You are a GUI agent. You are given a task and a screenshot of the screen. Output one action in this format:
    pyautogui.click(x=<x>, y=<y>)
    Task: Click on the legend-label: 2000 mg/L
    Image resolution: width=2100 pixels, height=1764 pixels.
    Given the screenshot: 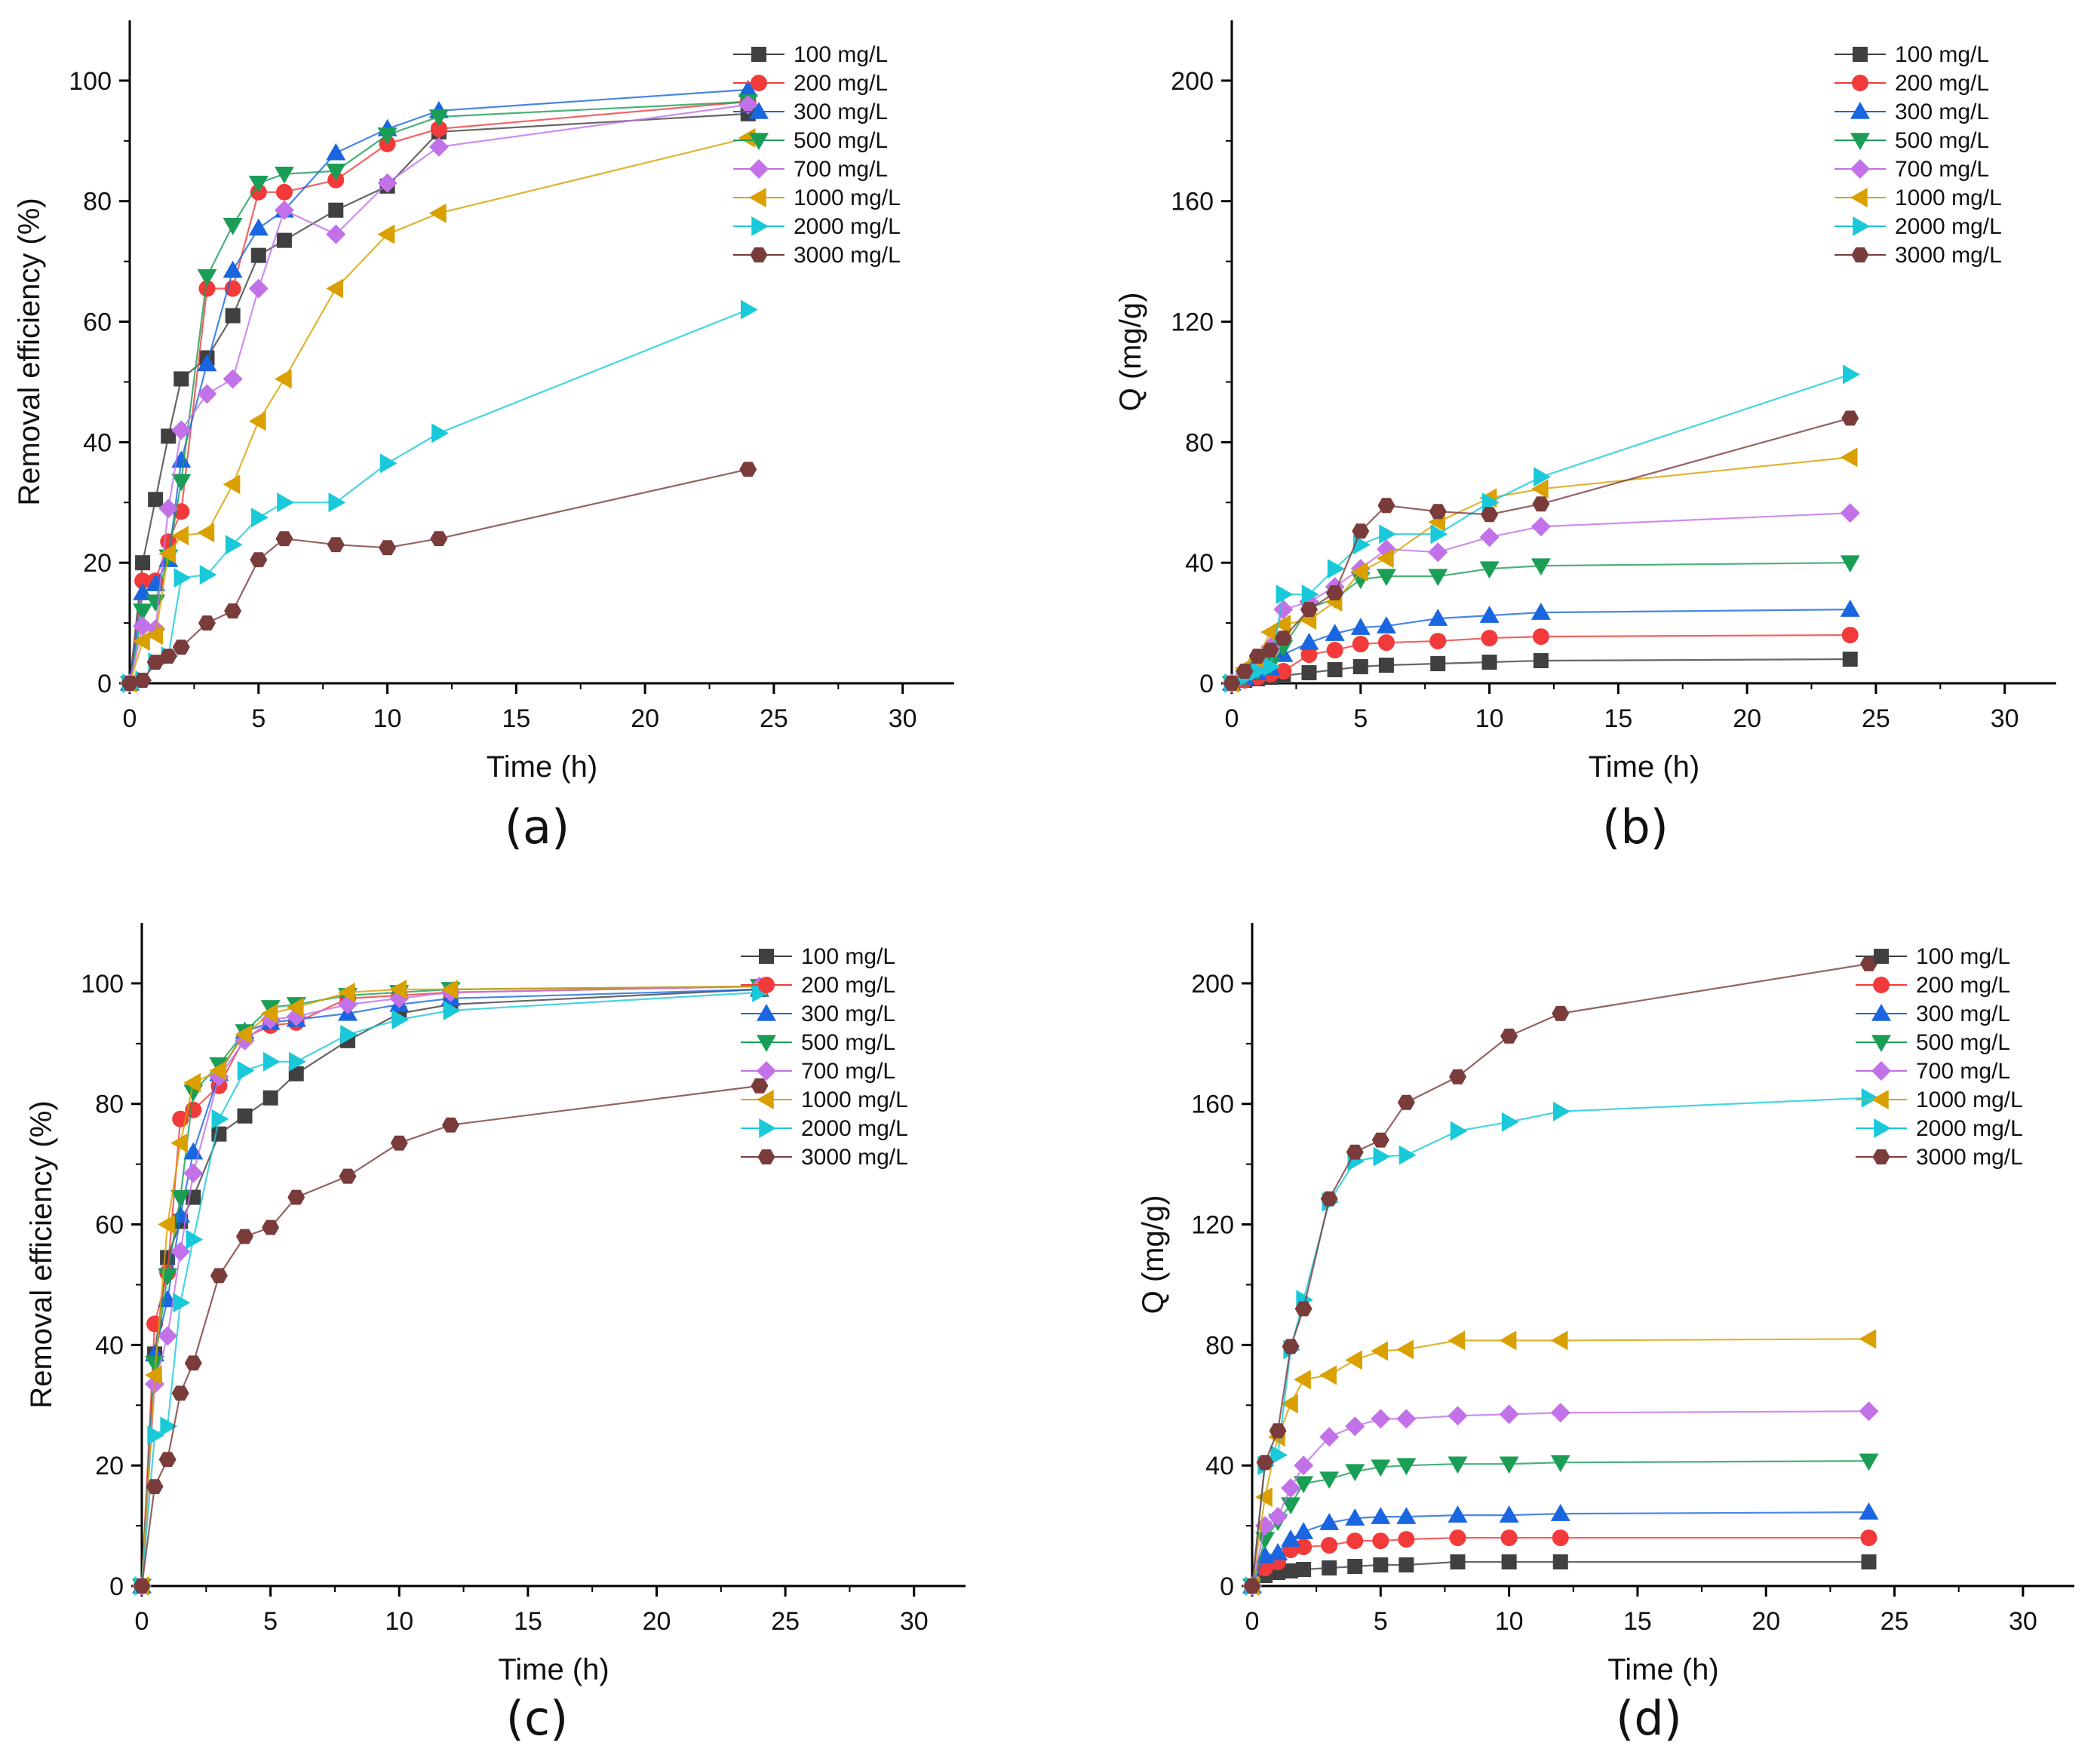 What is the action you would take?
    pyautogui.click(x=854, y=1128)
    